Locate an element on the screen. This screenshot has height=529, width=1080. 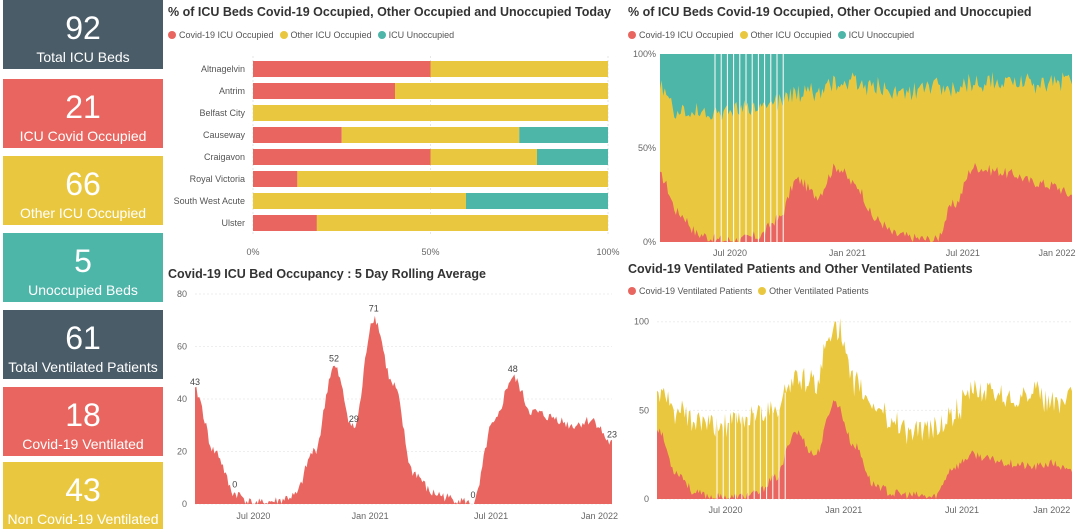
y-tick-label: 0 is located at coordinates (646, 499).